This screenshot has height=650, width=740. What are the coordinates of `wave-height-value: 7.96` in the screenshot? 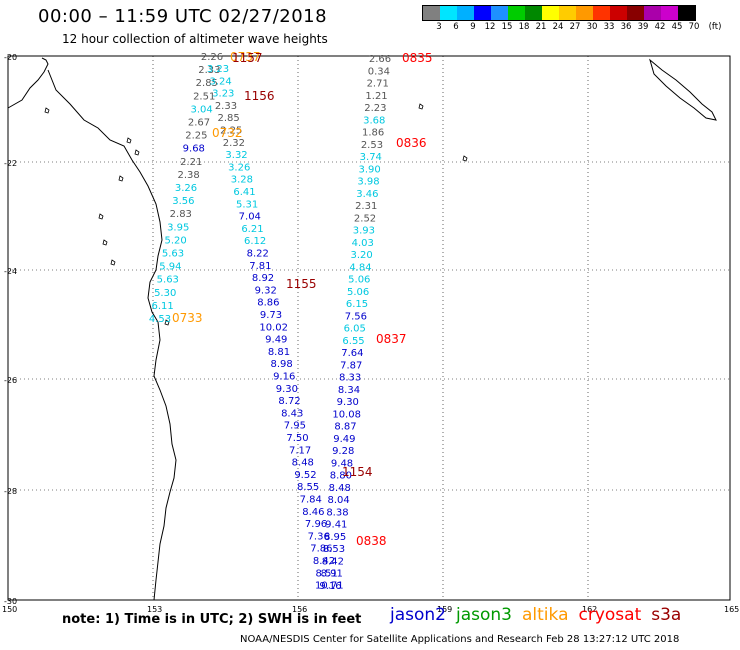 It's located at (316, 524).